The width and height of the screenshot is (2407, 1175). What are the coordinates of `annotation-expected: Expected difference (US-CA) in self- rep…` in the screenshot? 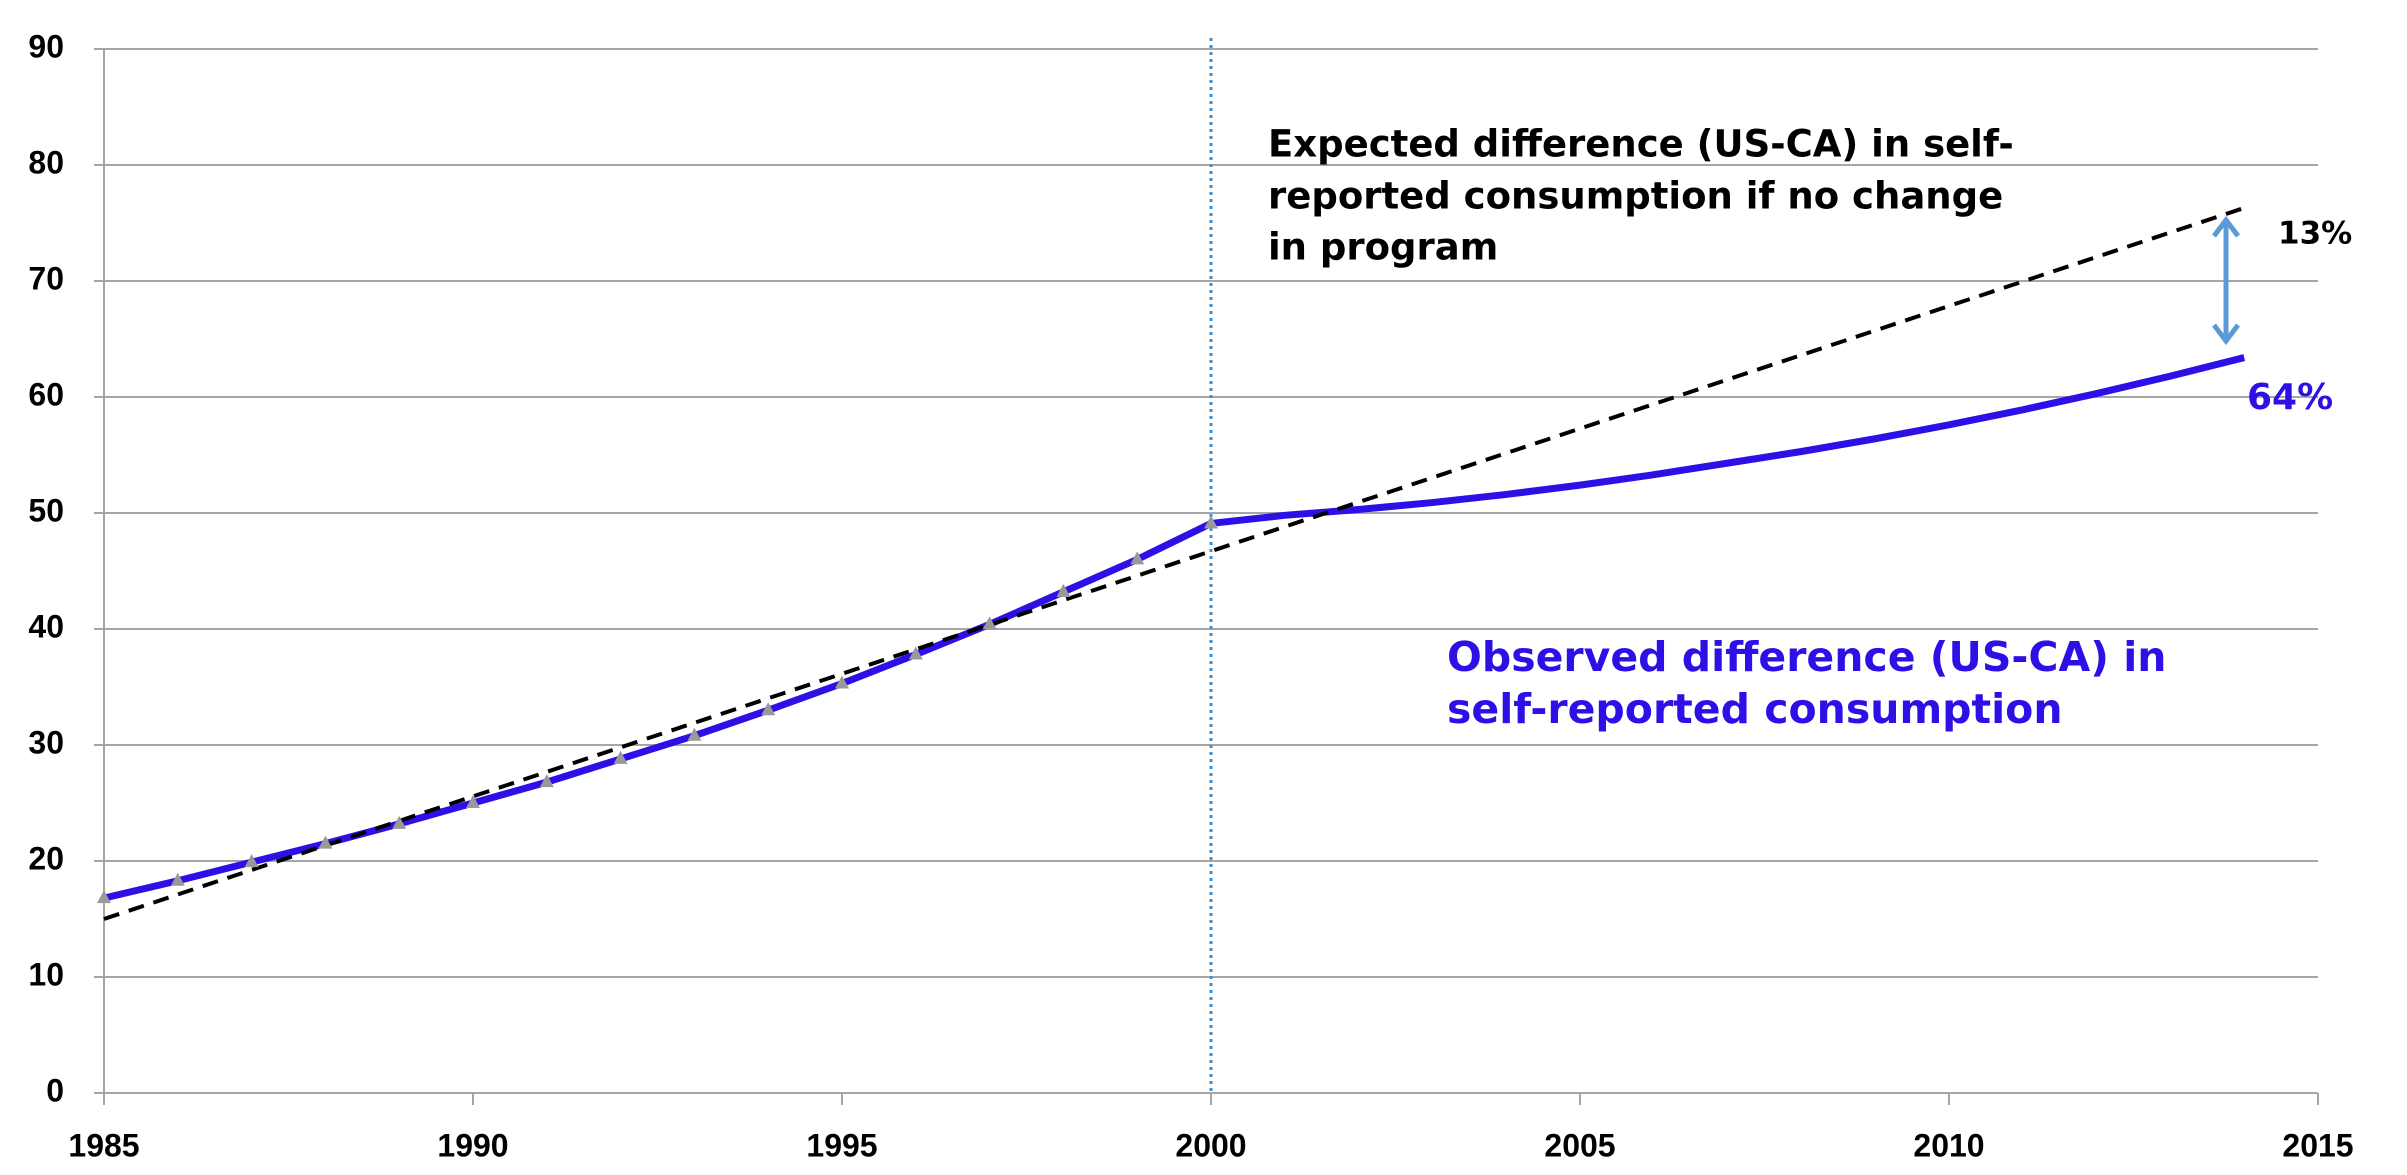 It's located at (1641, 196).